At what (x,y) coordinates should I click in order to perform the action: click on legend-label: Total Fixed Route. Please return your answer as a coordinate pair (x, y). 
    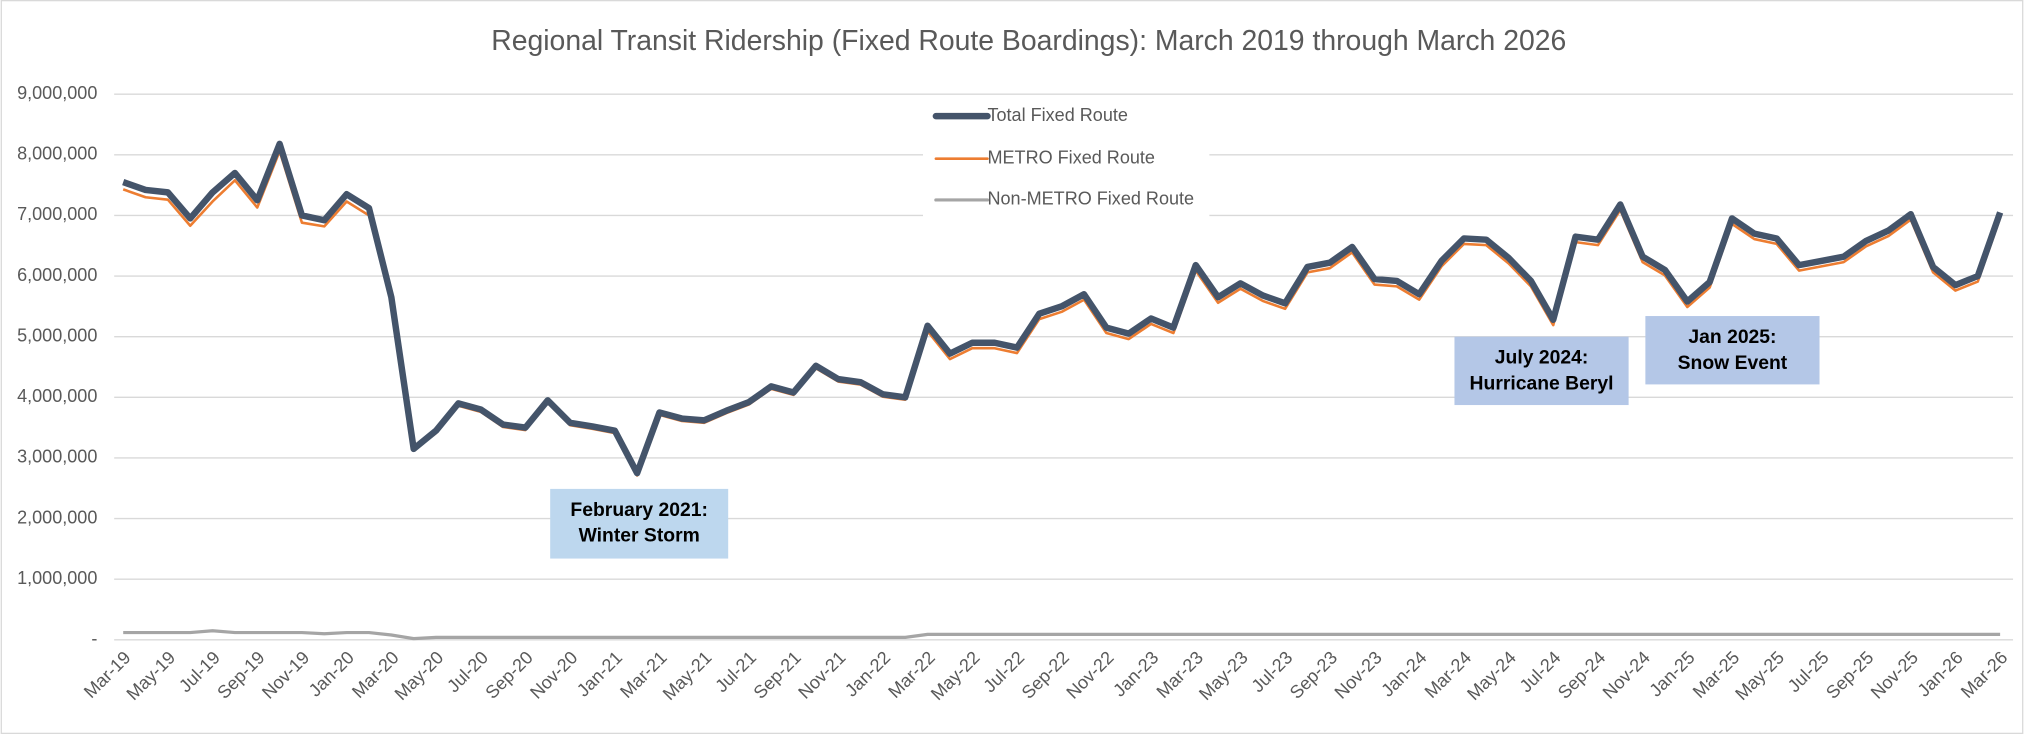
    Looking at the image, I should click on (1057, 115).